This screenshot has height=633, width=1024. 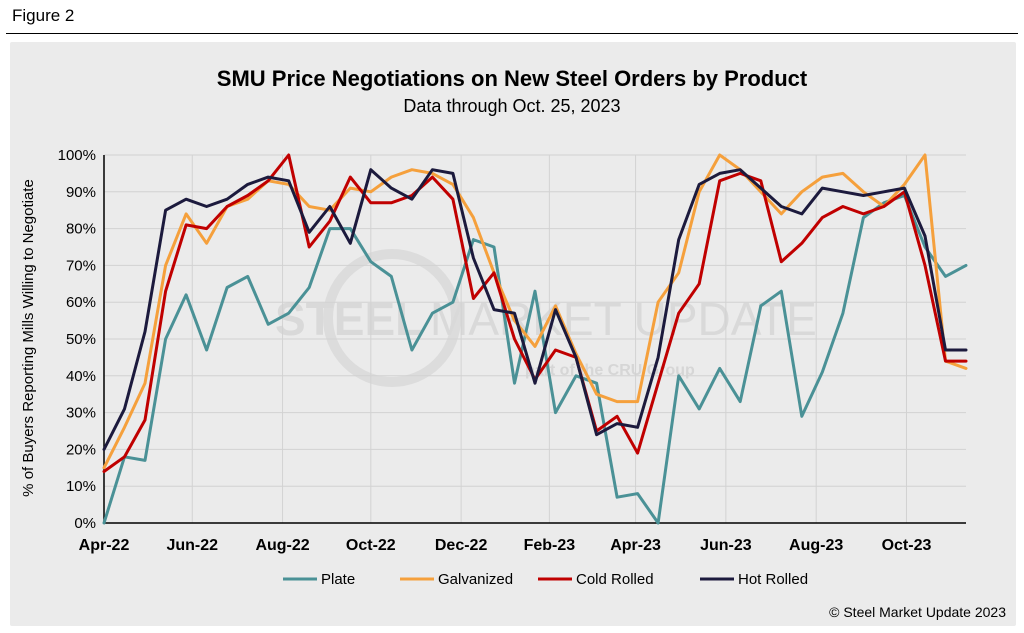 I want to click on y-axis-ticks: 0% 10% 20% 30% 40% 50% 60% 70% 80% 90% 100%, so click(x=77, y=339).